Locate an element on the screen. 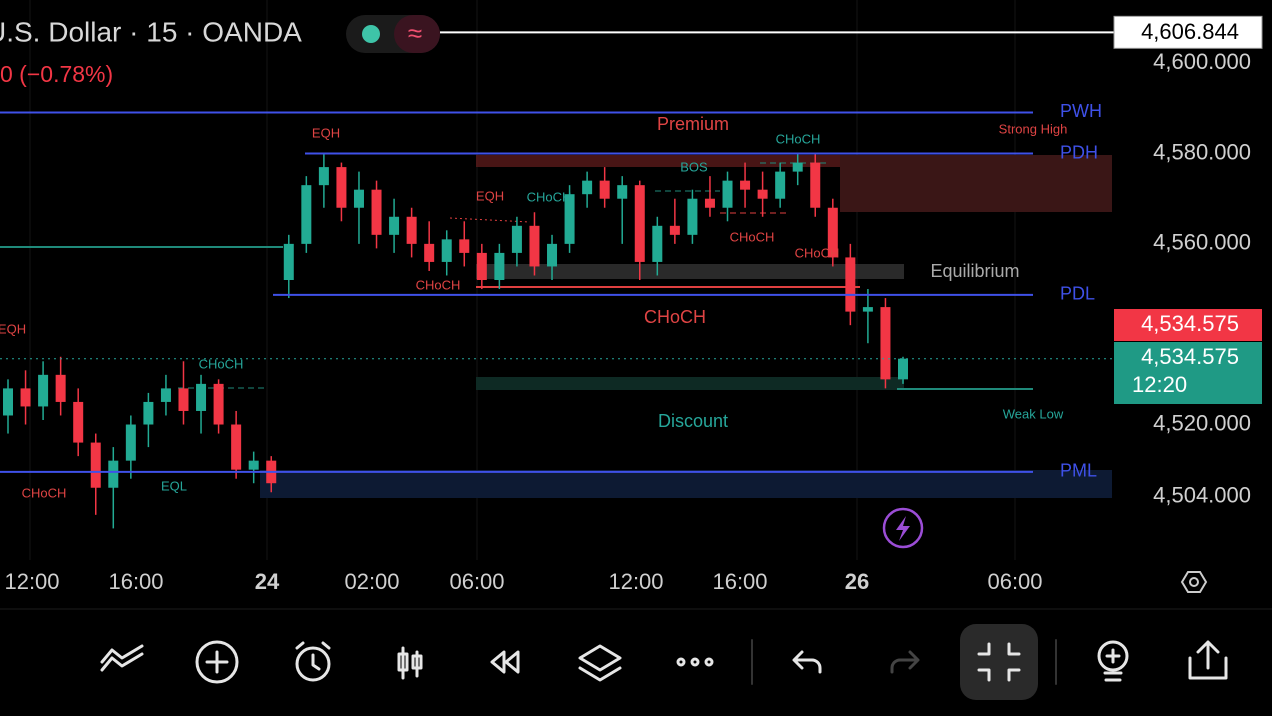  level-label: PDL is located at coordinates (1077, 294).